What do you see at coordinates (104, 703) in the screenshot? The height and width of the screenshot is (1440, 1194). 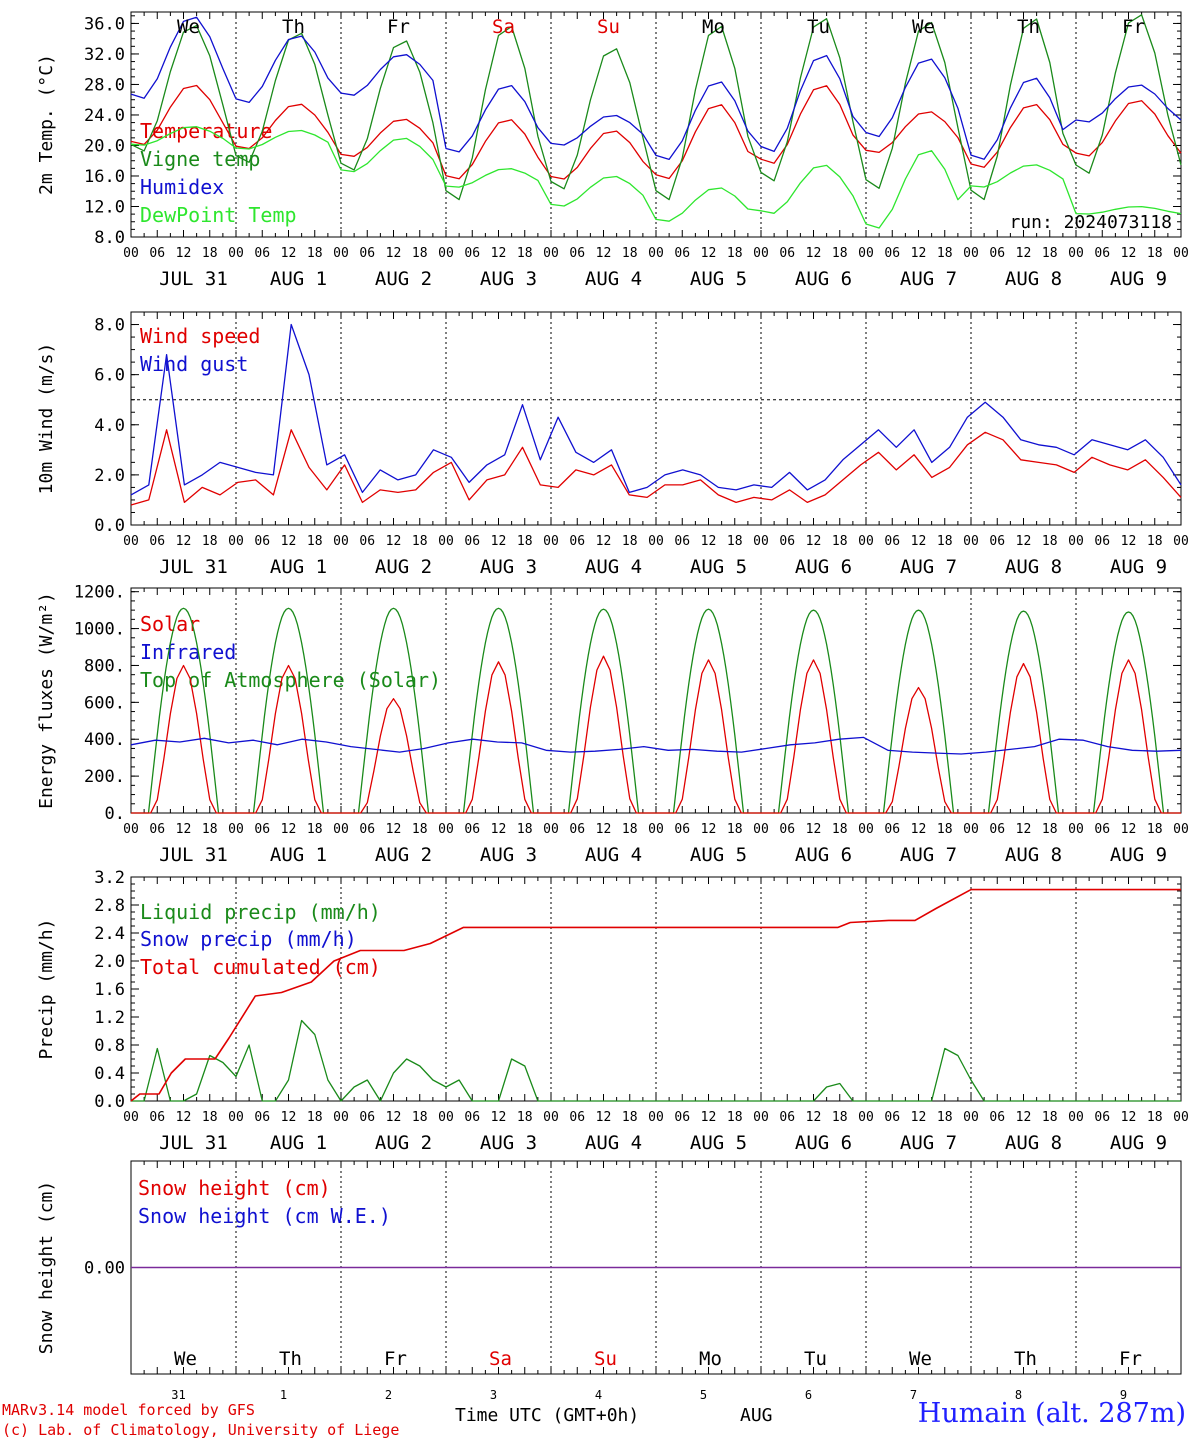 I see `y-tick-label: 600.` at bounding box center [104, 703].